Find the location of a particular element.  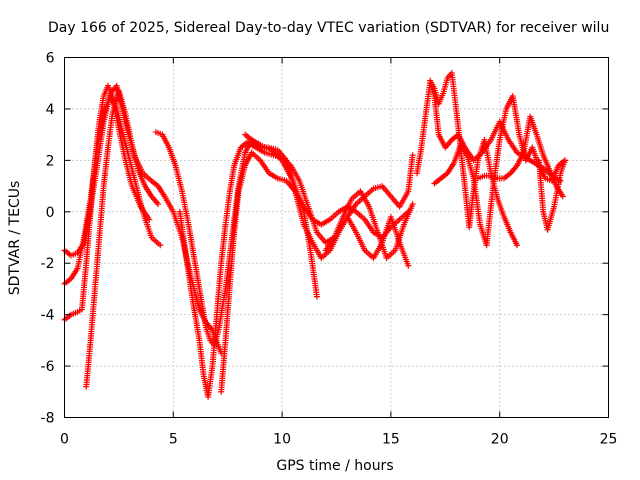

y-tick-label: -2 is located at coordinates (48, 264).